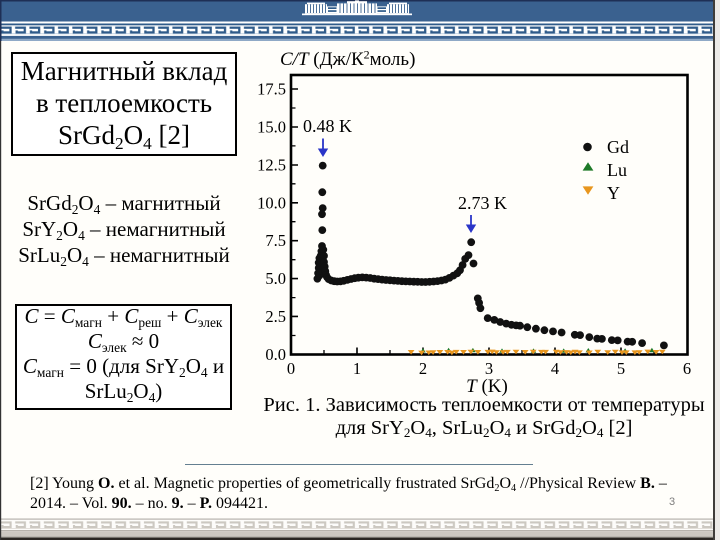  What do you see at coordinates (275, 354) in the screenshot?
I see `svg-text: 0.0` at bounding box center [275, 354].